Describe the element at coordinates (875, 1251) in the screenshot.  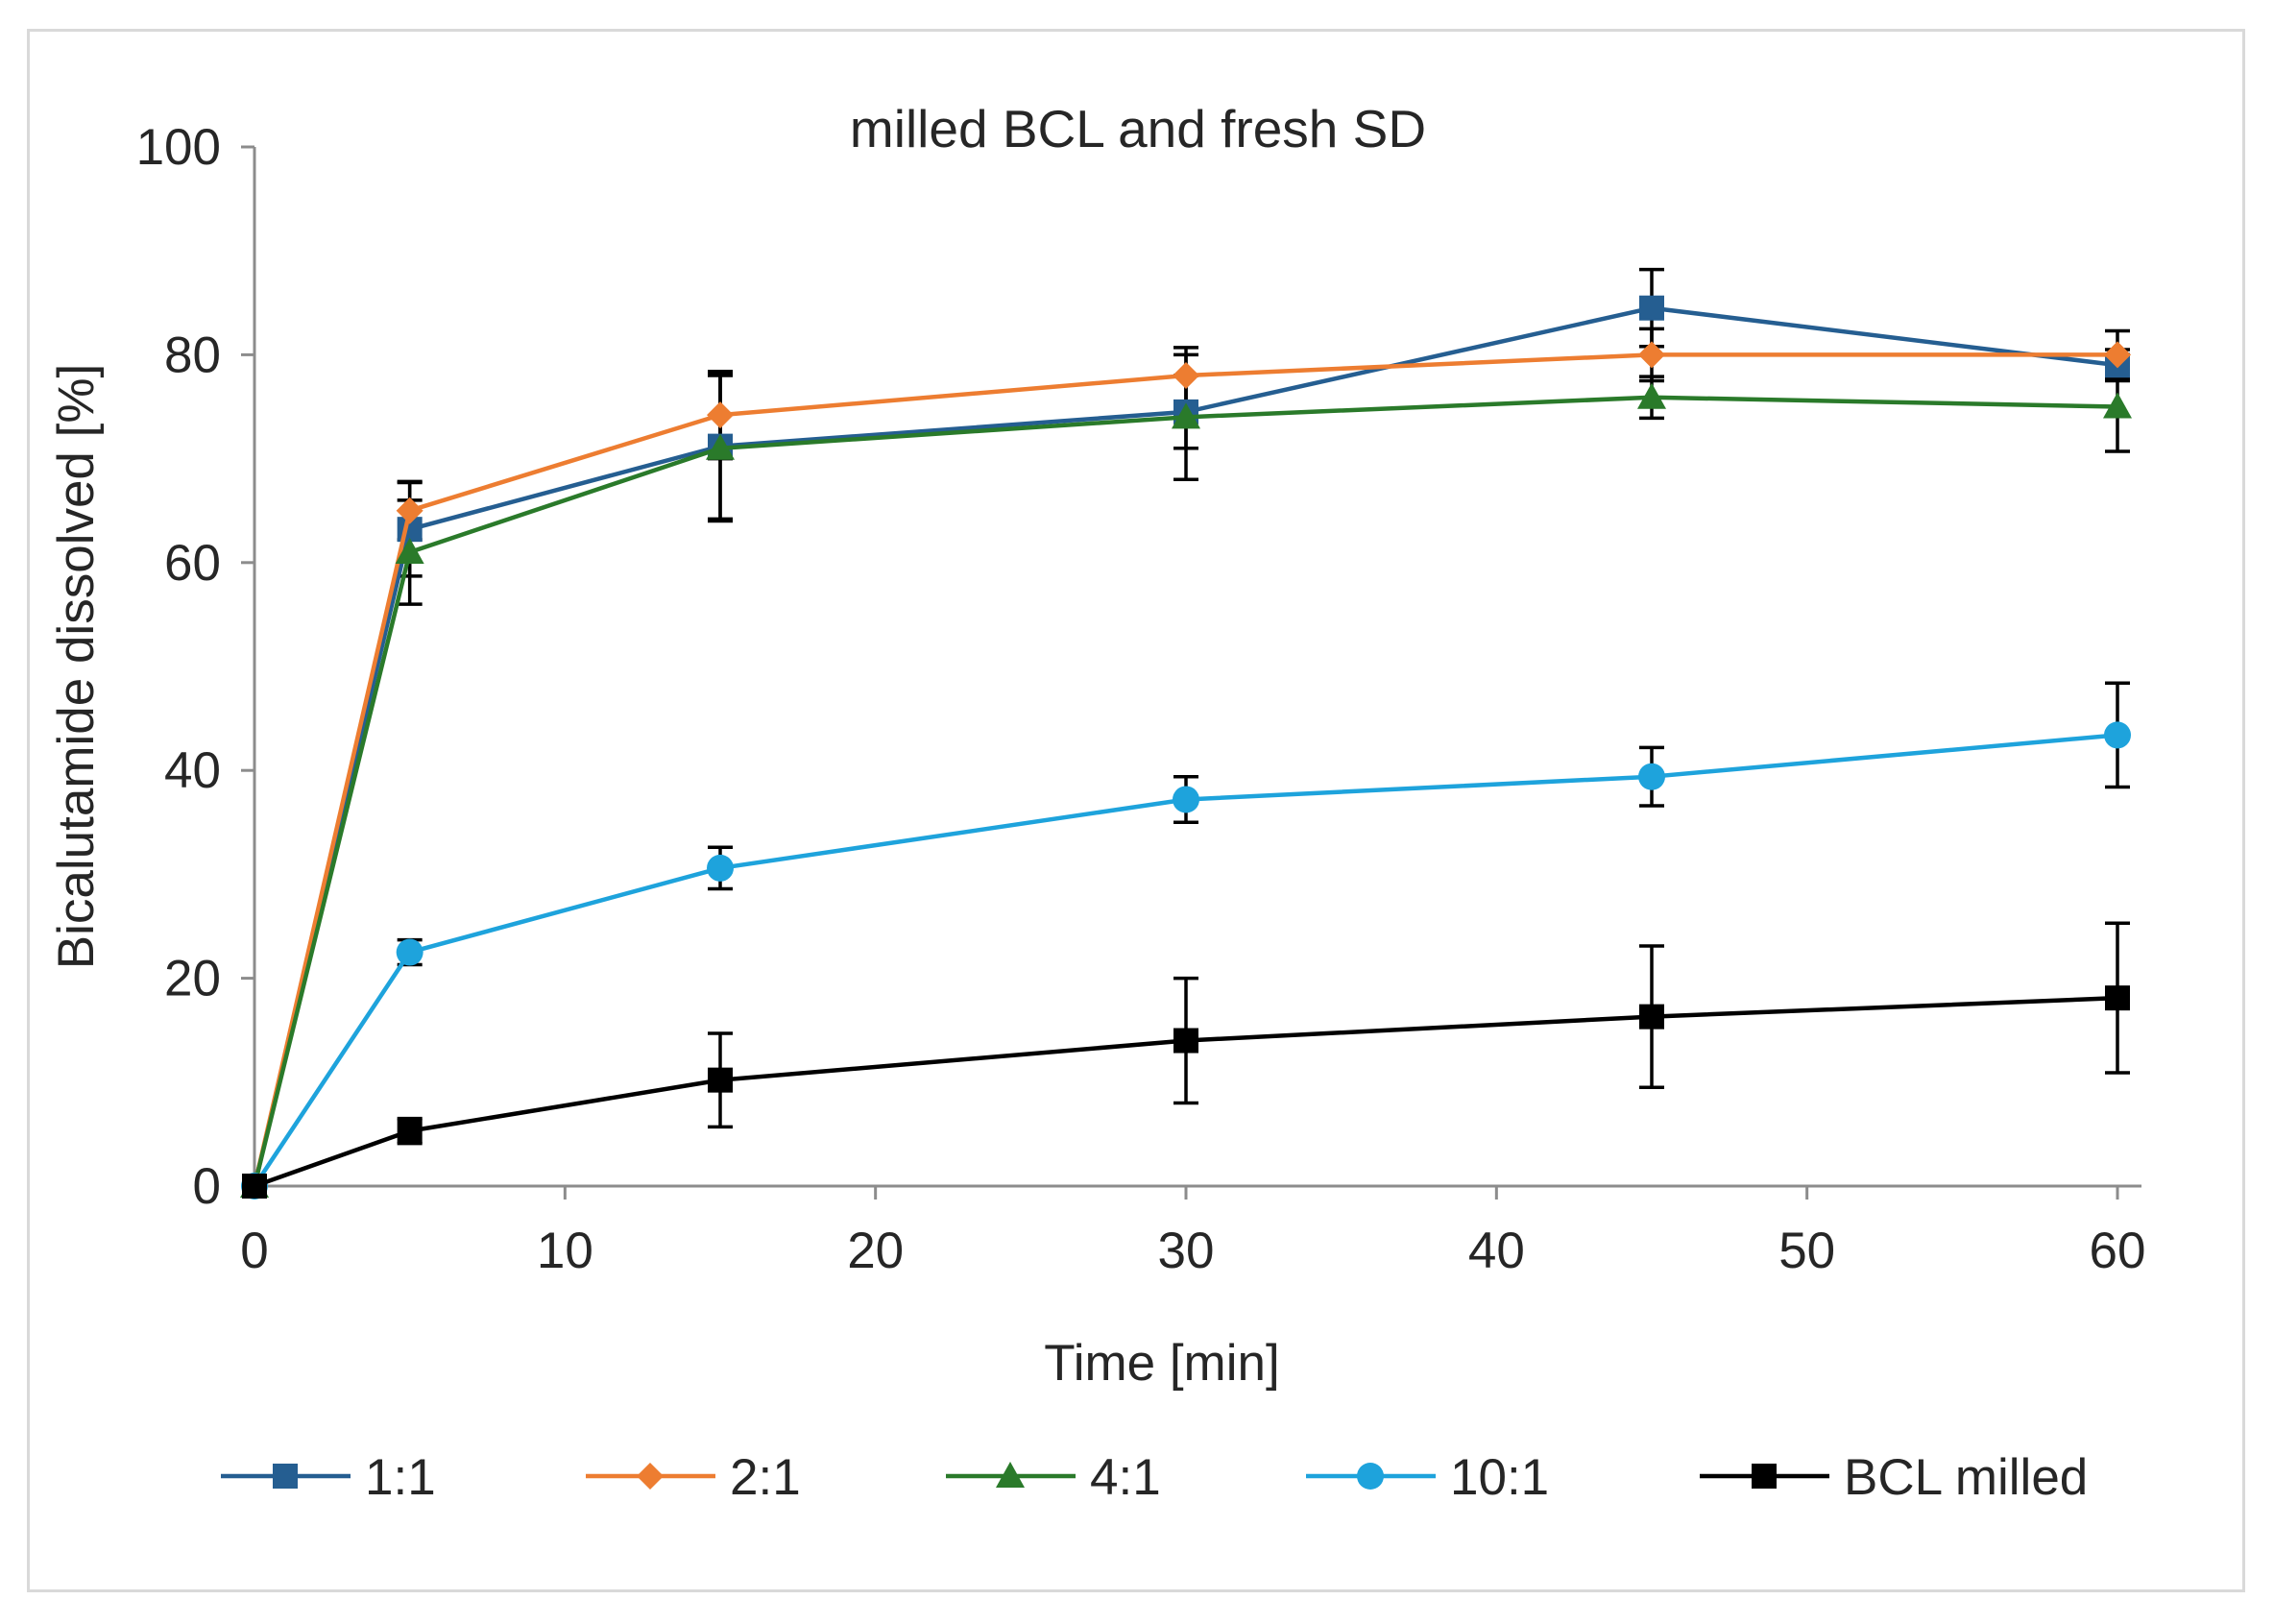
I see `x-tick-label: 20` at that location.